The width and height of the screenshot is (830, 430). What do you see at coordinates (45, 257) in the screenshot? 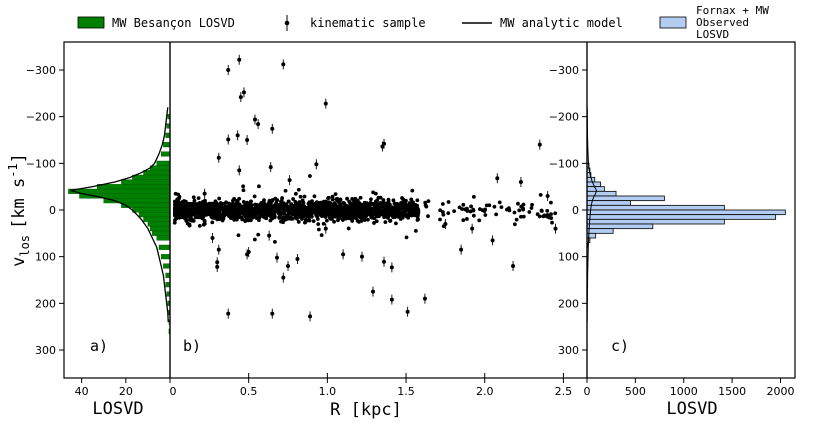
I see `y-tick-label: 100` at bounding box center [45, 257].